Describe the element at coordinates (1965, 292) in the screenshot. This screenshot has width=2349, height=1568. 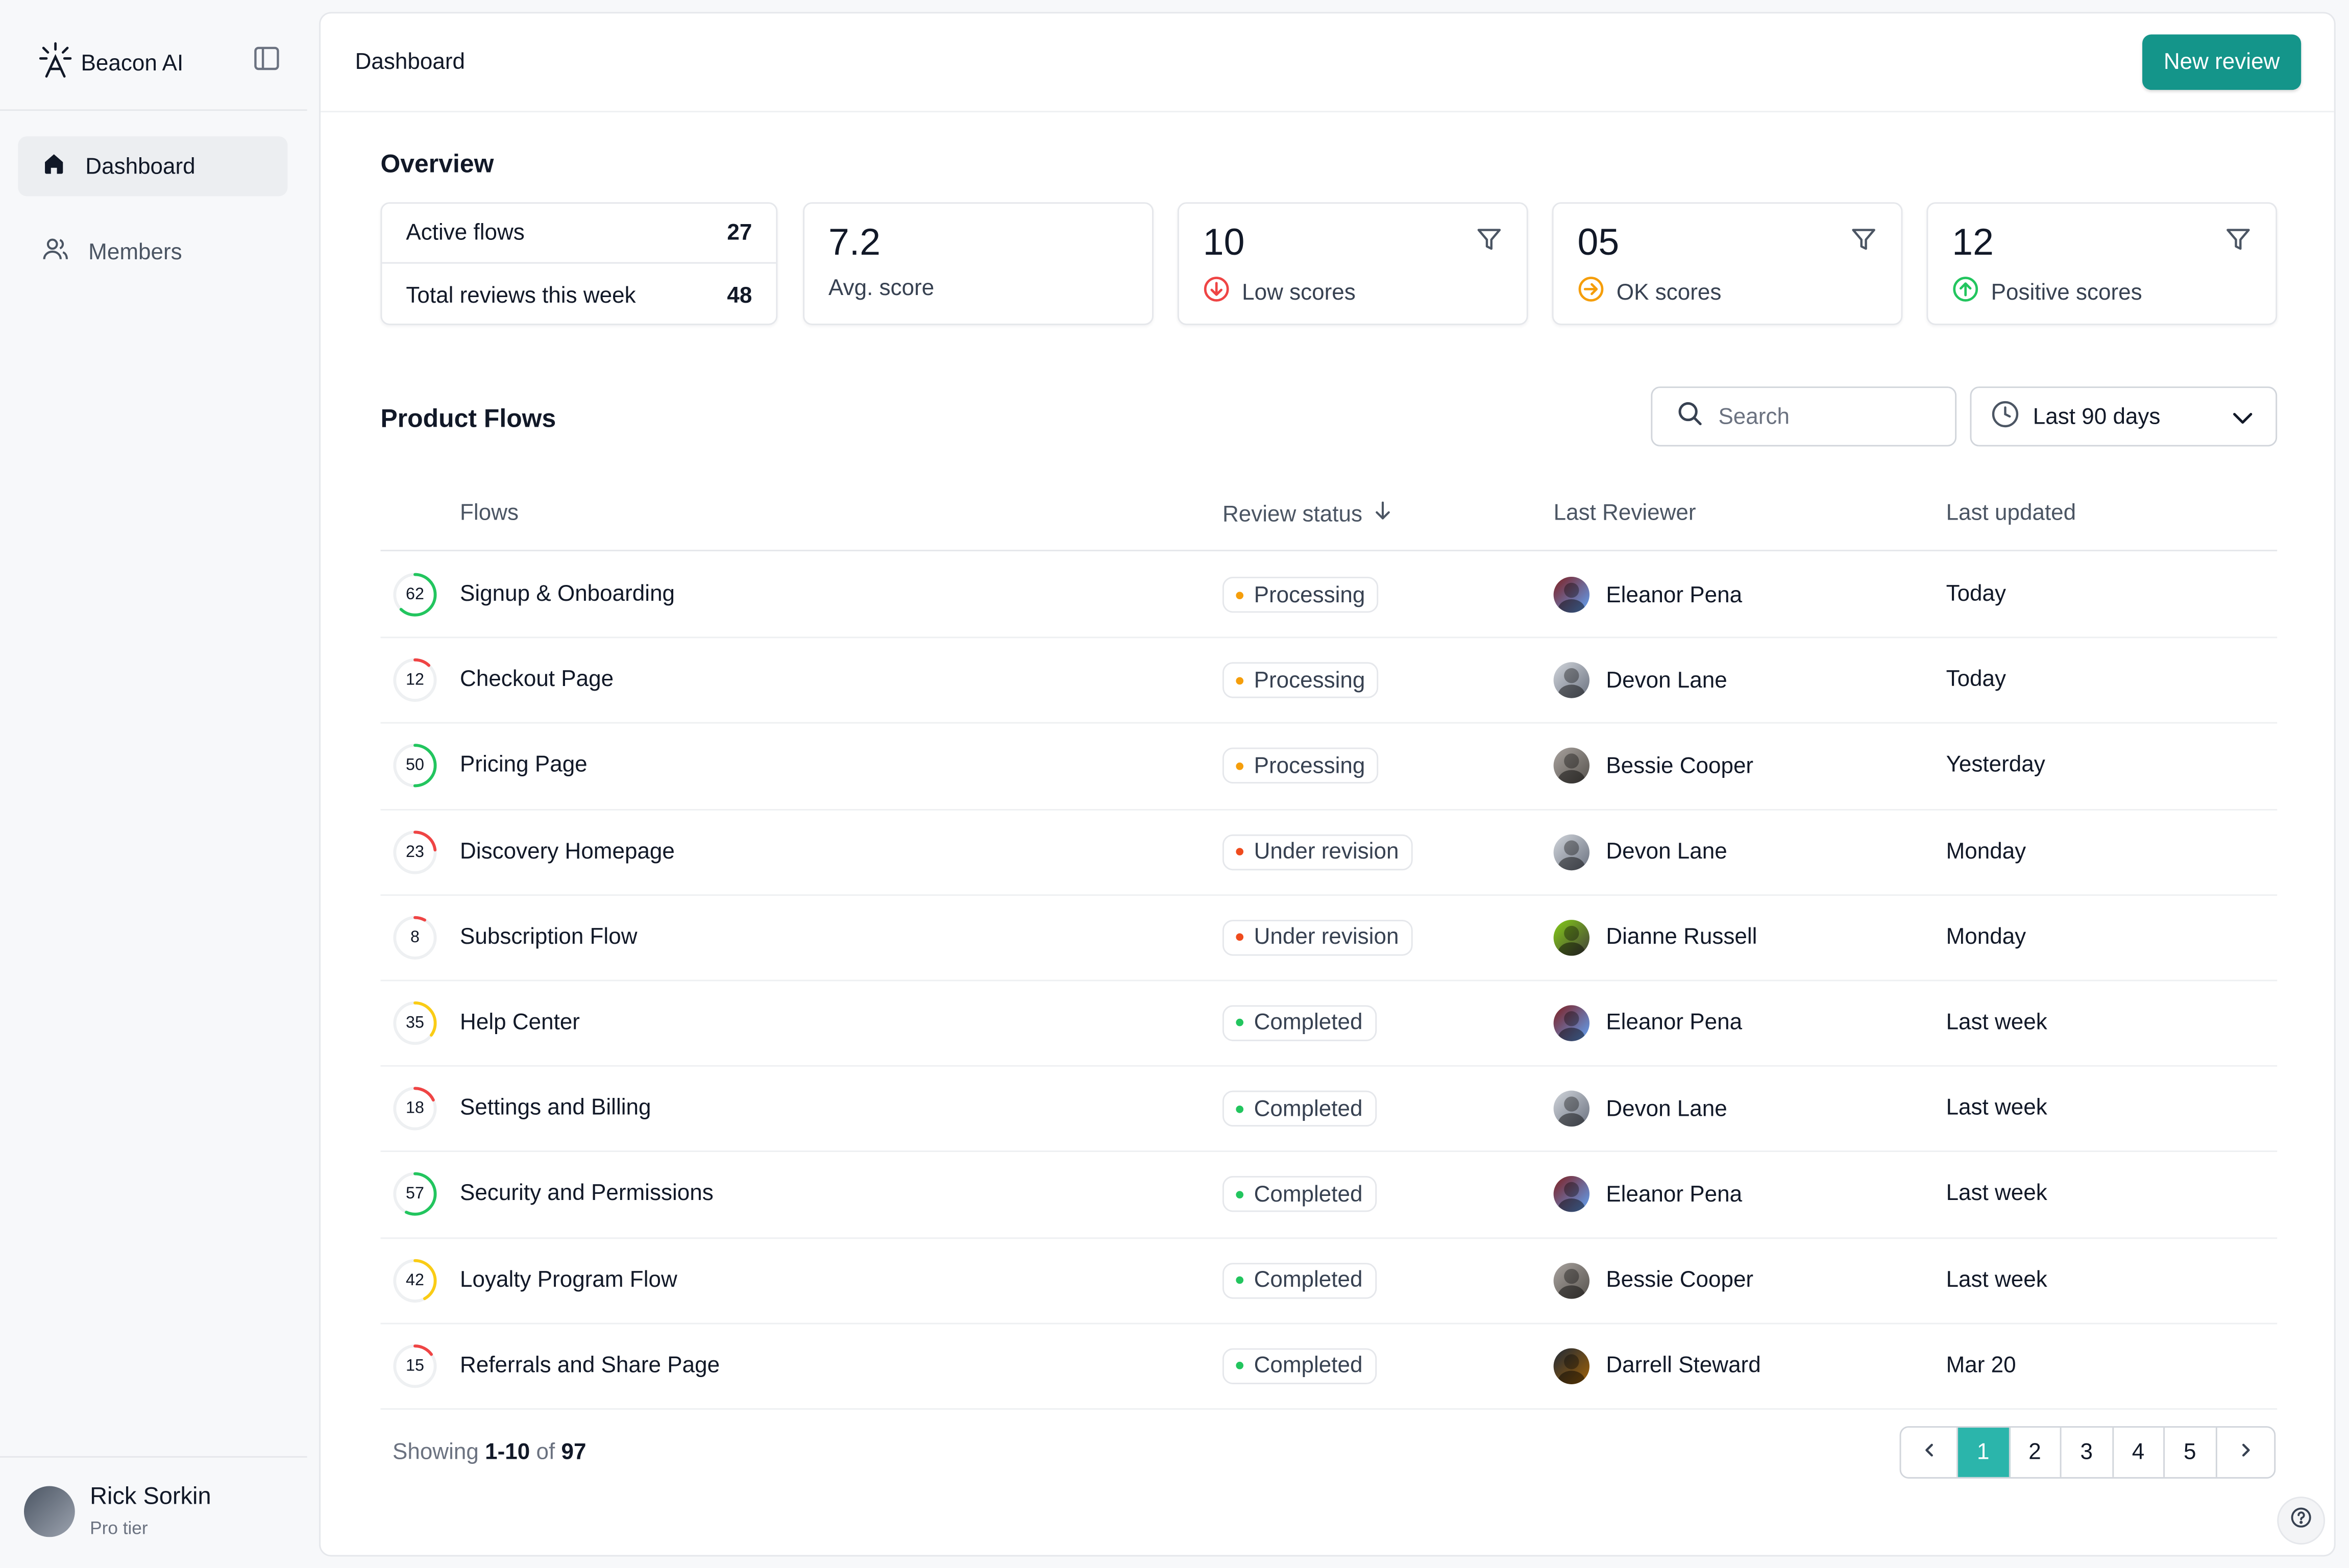
I see `arrow-up-circle-icon` at that location.